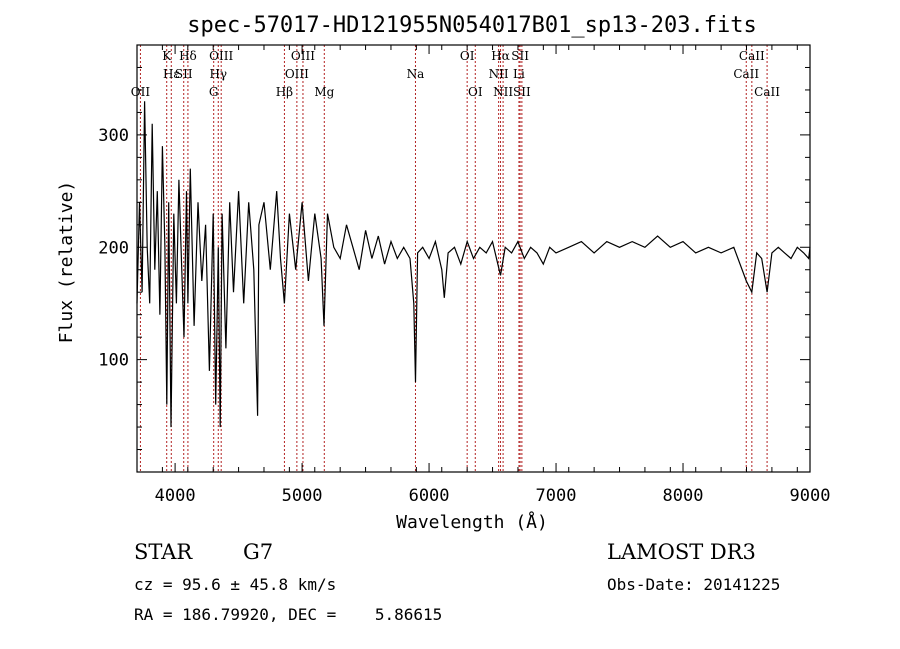 Image resolution: width=900 pixels, height=649 pixels. Describe the element at coordinates (288, 614) in the screenshot. I see `coordinates: RA = 186.79920, DEC = 5.86615` at that location.